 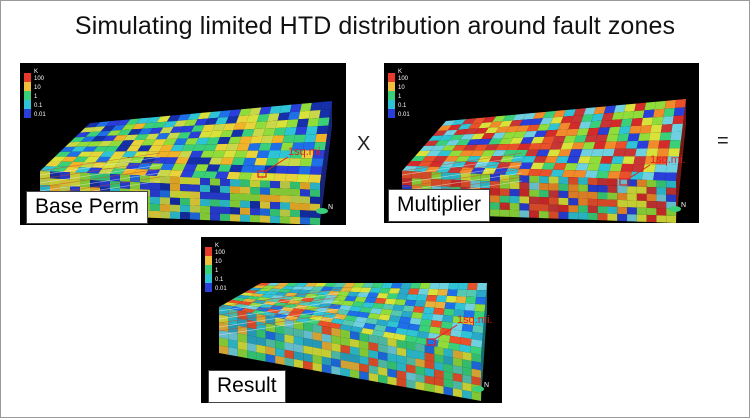 What do you see at coordinates (87, 207) in the screenshot?
I see `base-perm-caption: Base Perm` at bounding box center [87, 207].